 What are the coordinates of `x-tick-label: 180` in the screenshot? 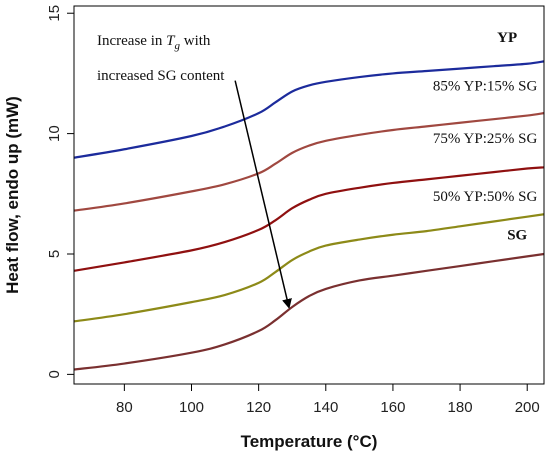 It's located at (460, 407).